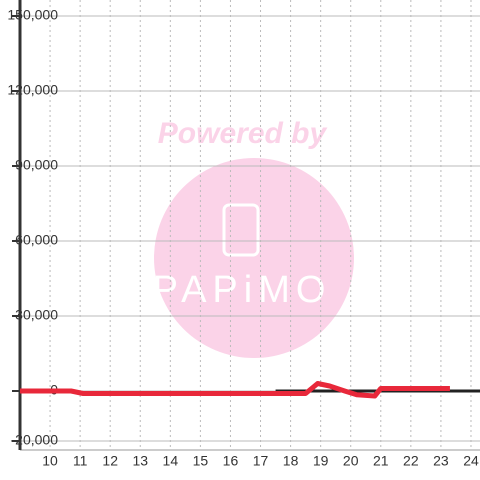 The image size is (480, 480). I want to click on y-tick-label: -20,000, so click(35, 440).